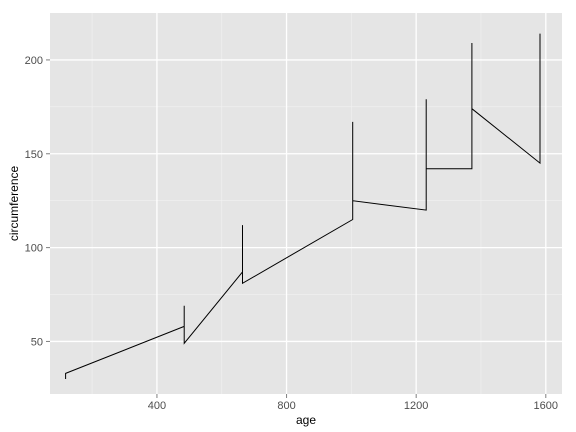 This screenshot has height=432, width=576. What do you see at coordinates (34, 249) in the screenshot?
I see `y-tick-label: 100` at bounding box center [34, 249].